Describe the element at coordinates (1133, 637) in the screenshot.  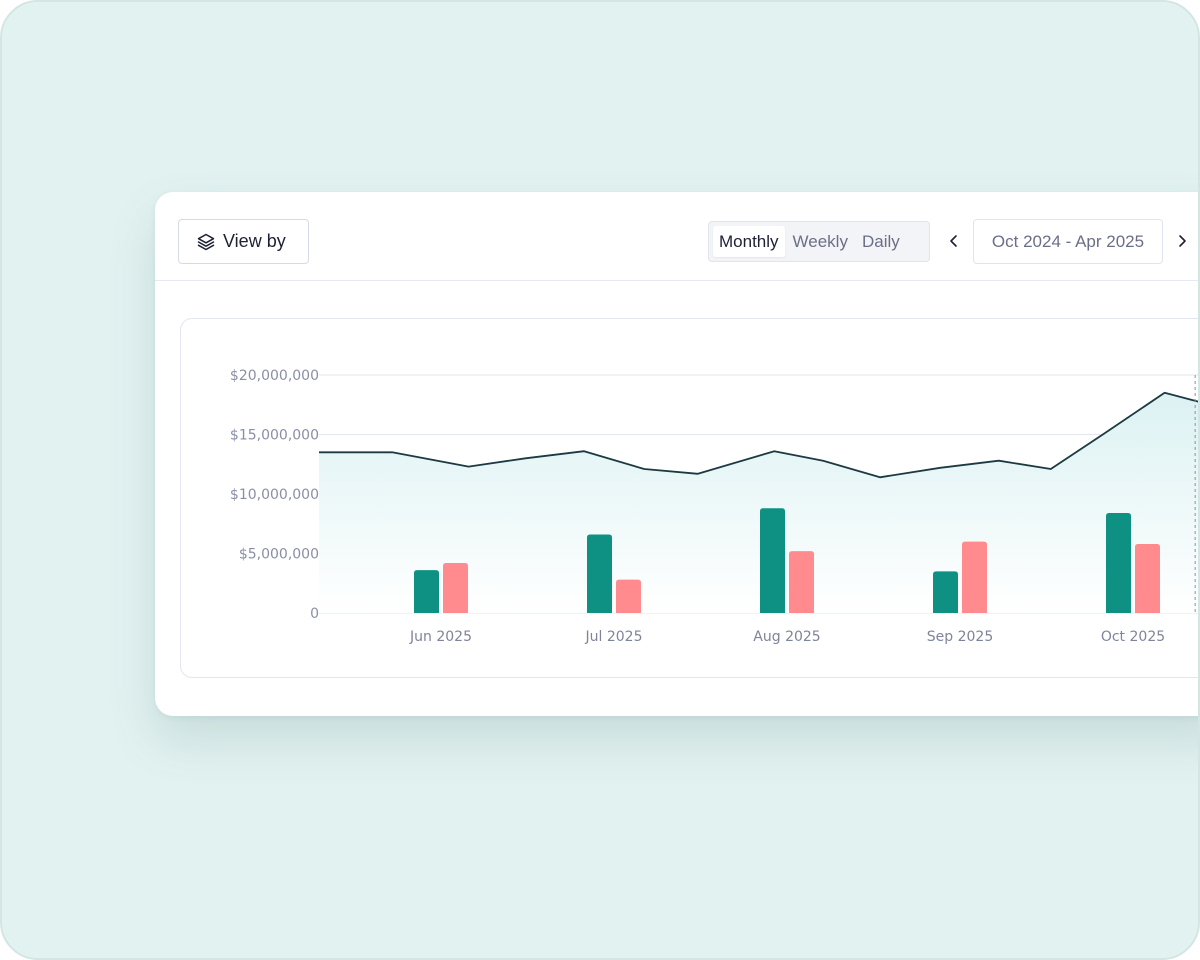
I see `x-tick-label: Oct 2025` at that location.